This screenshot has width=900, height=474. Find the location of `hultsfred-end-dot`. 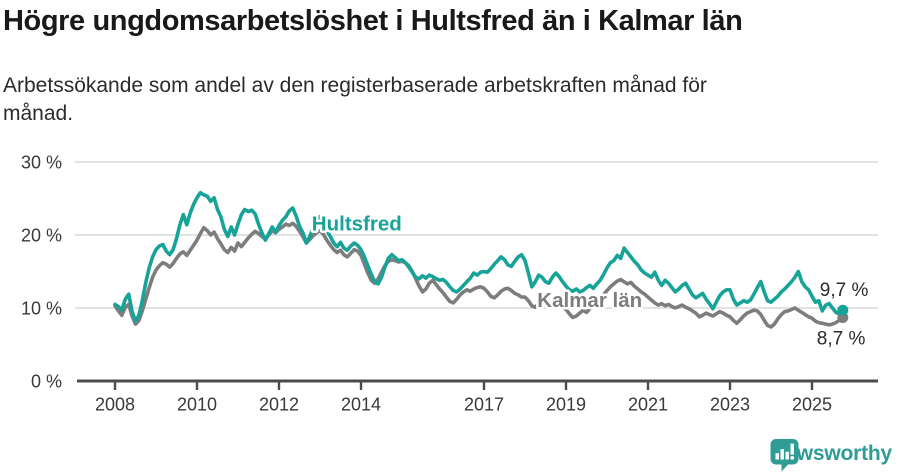

hultsfred-end-dot is located at coordinates (843, 310).